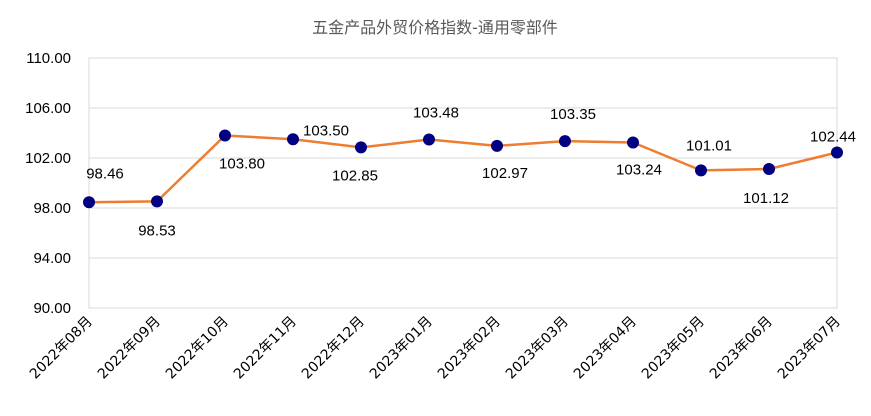 This screenshot has height=416, width=871. What do you see at coordinates (52, 308) in the screenshot?
I see `y-tick-label: 90.00` at bounding box center [52, 308].